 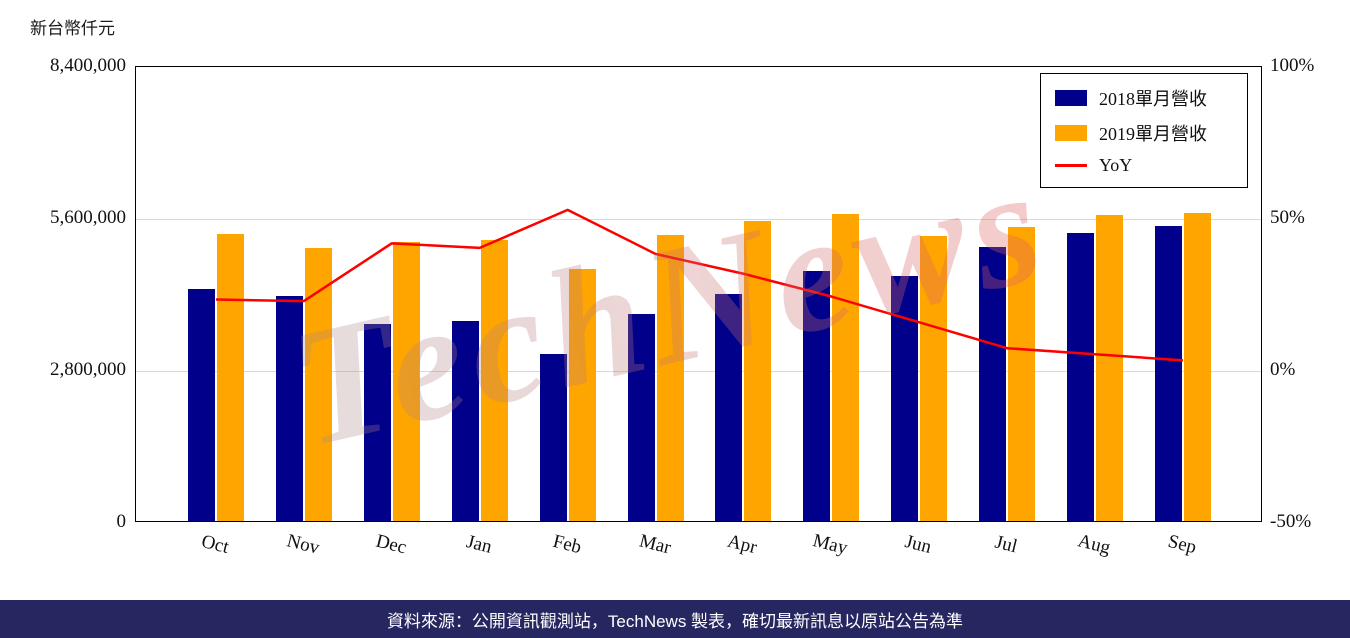 What do you see at coordinates (1110, 368) in the screenshot?
I see `bar-2019單月營收-Aug` at bounding box center [1110, 368].